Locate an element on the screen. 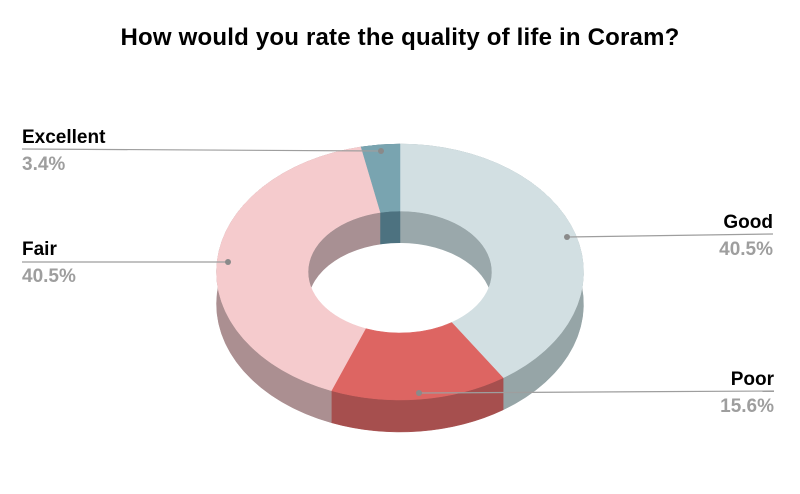  leader-dot-excellent is located at coordinates (381, 151).